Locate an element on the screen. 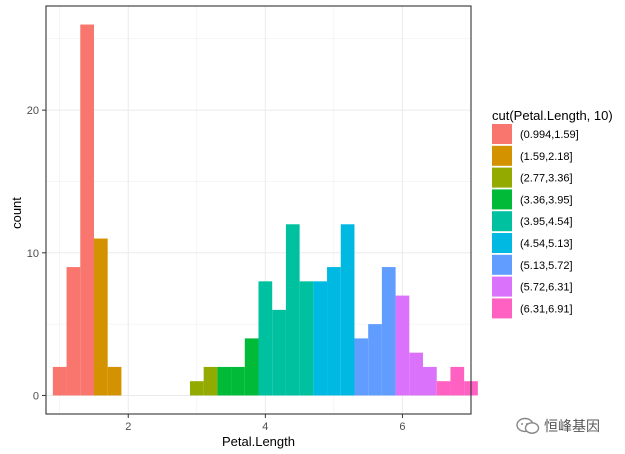 The image size is (625, 454). watermark: 恒峰基因 is located at coordinates (558, 426).